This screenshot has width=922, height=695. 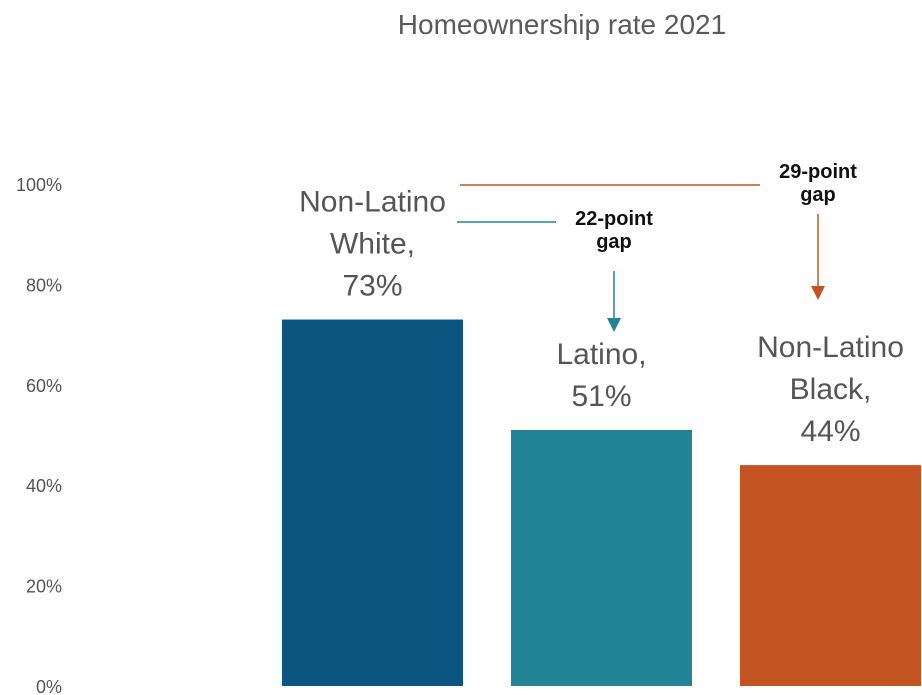 I want to click on gap-annotations: 22-point gap 29-point gap, so click(x=657, y=246).